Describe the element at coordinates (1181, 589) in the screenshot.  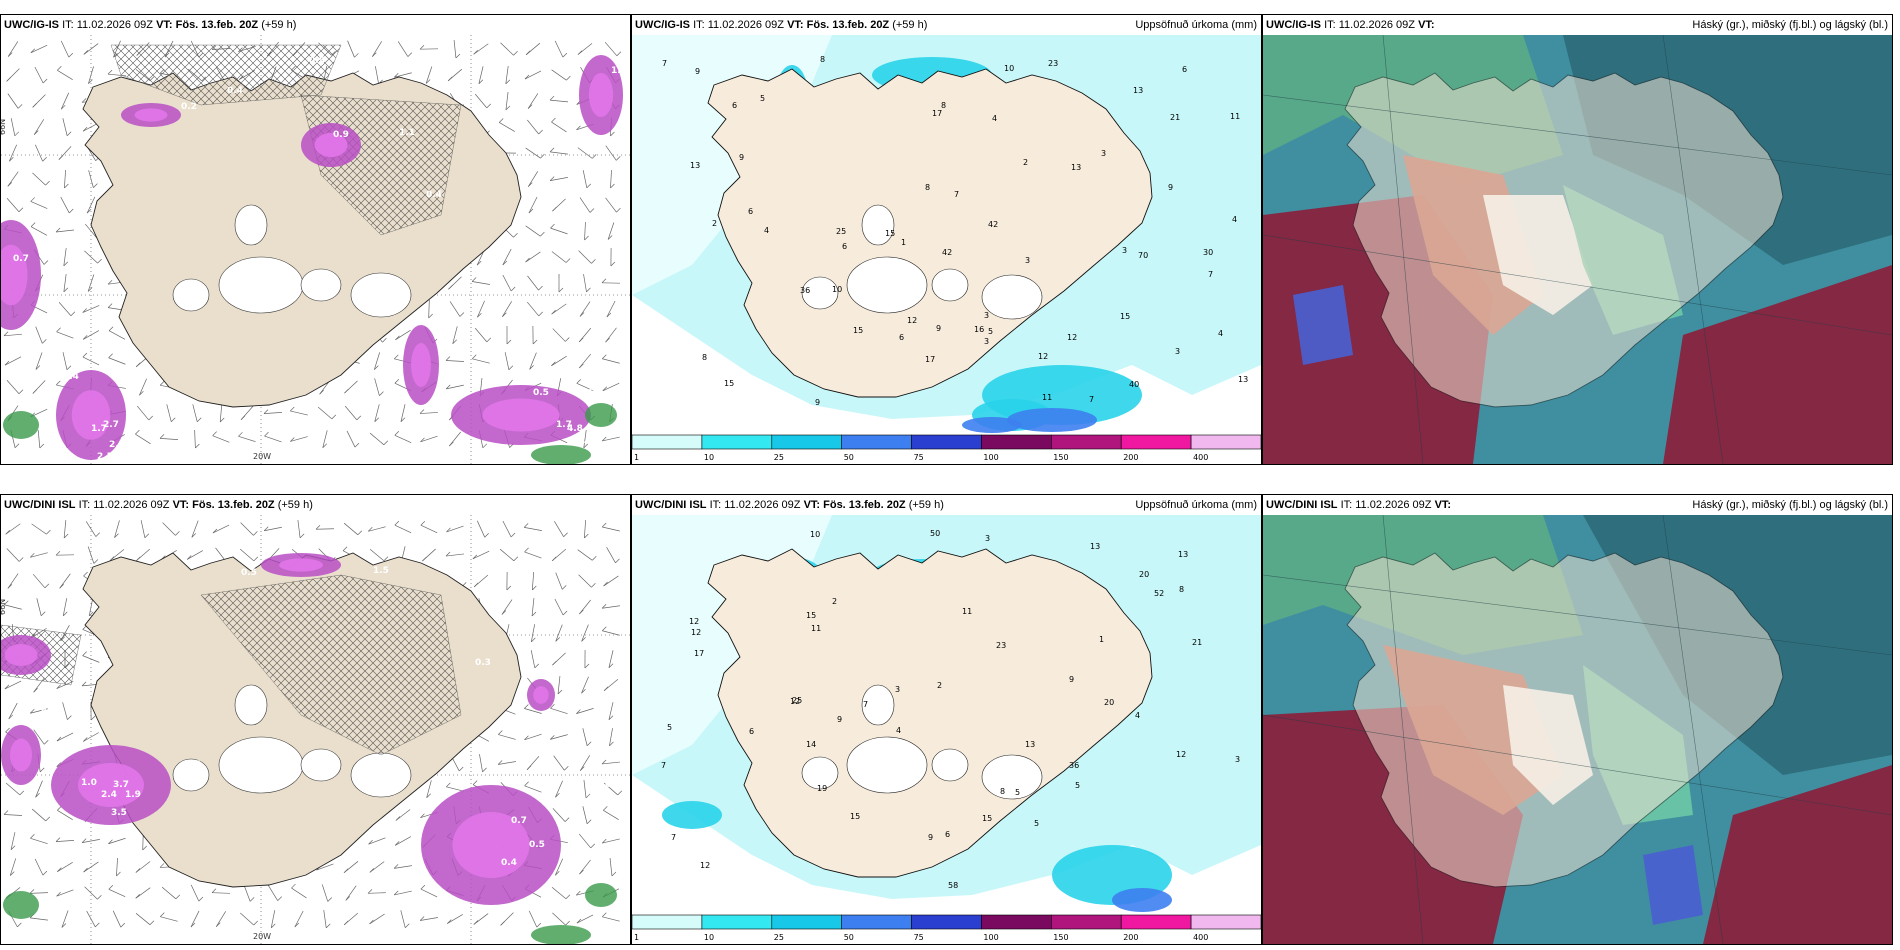
I see `precip-value-label: 8` at that location.